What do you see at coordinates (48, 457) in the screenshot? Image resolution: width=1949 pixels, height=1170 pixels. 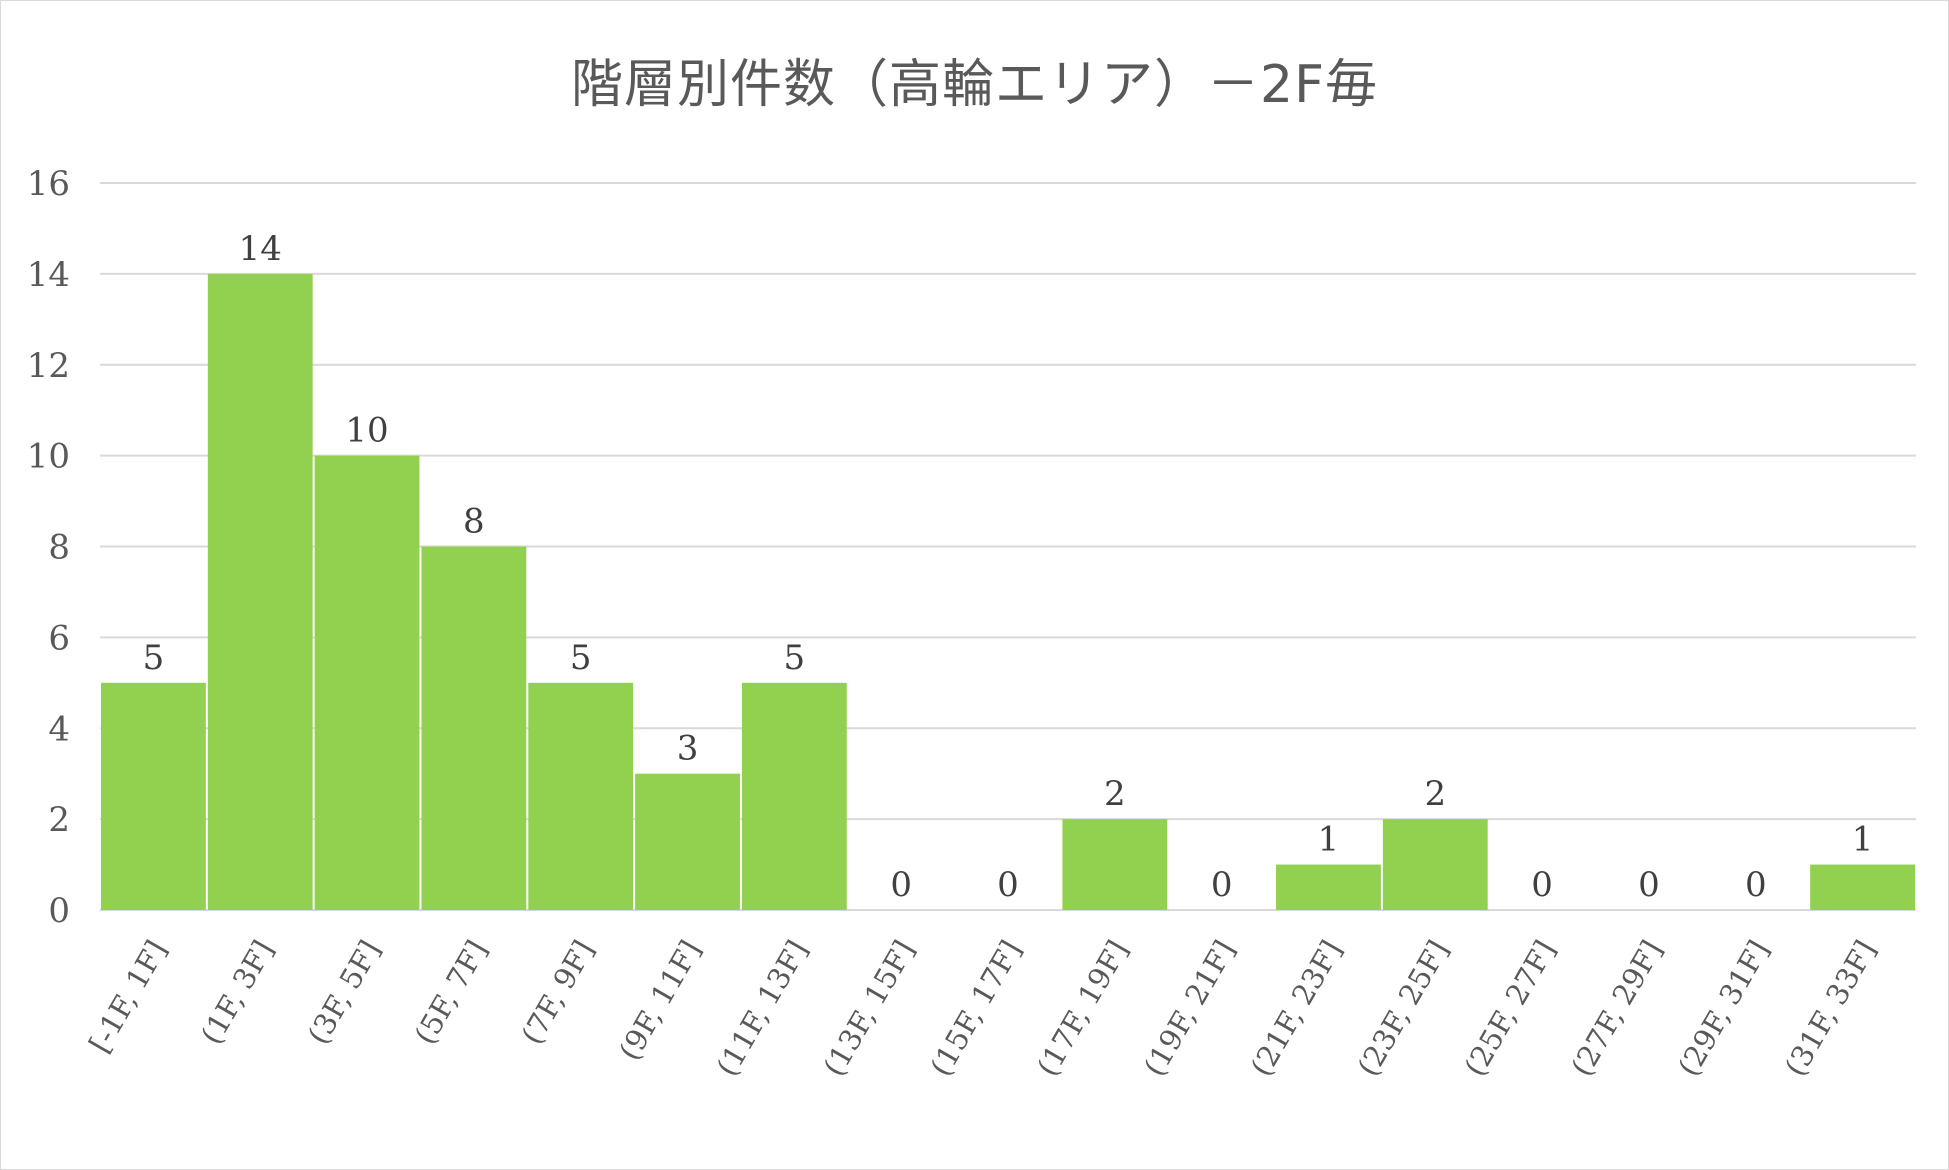 I see `y-tick-label: 10` at bounding box center [48, 457].